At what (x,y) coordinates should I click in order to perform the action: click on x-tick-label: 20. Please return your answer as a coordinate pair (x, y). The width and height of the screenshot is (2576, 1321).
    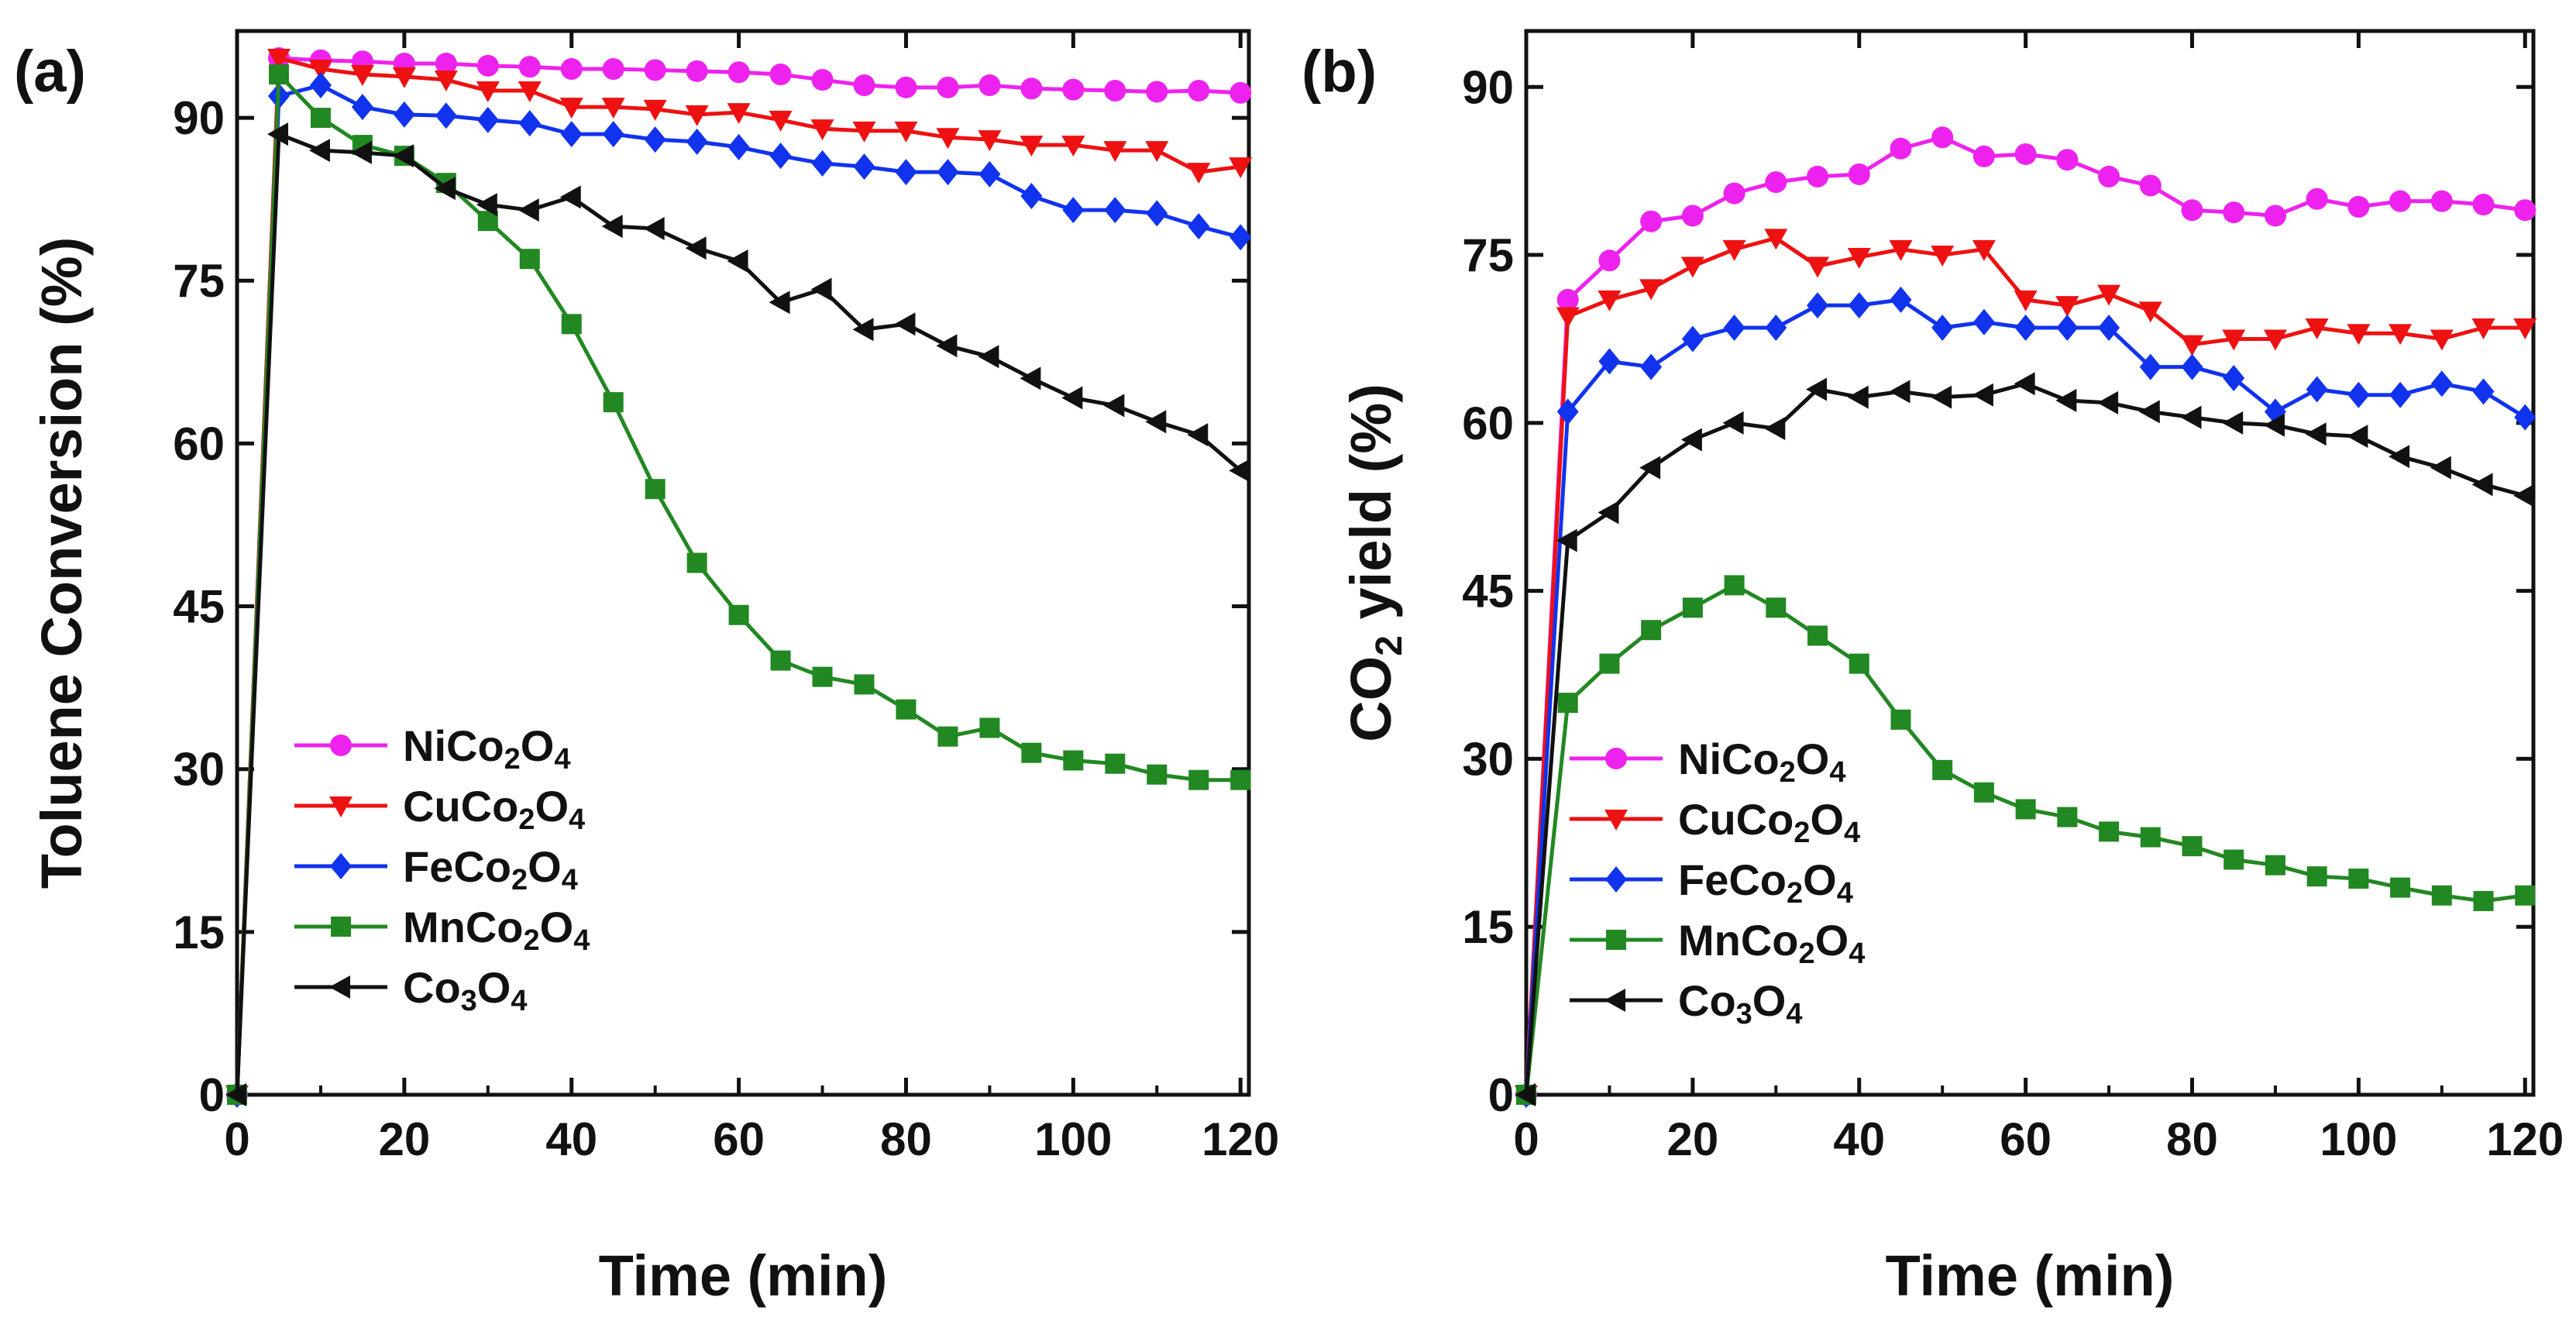
    Looking at the image, I should click on (1693, 1139).